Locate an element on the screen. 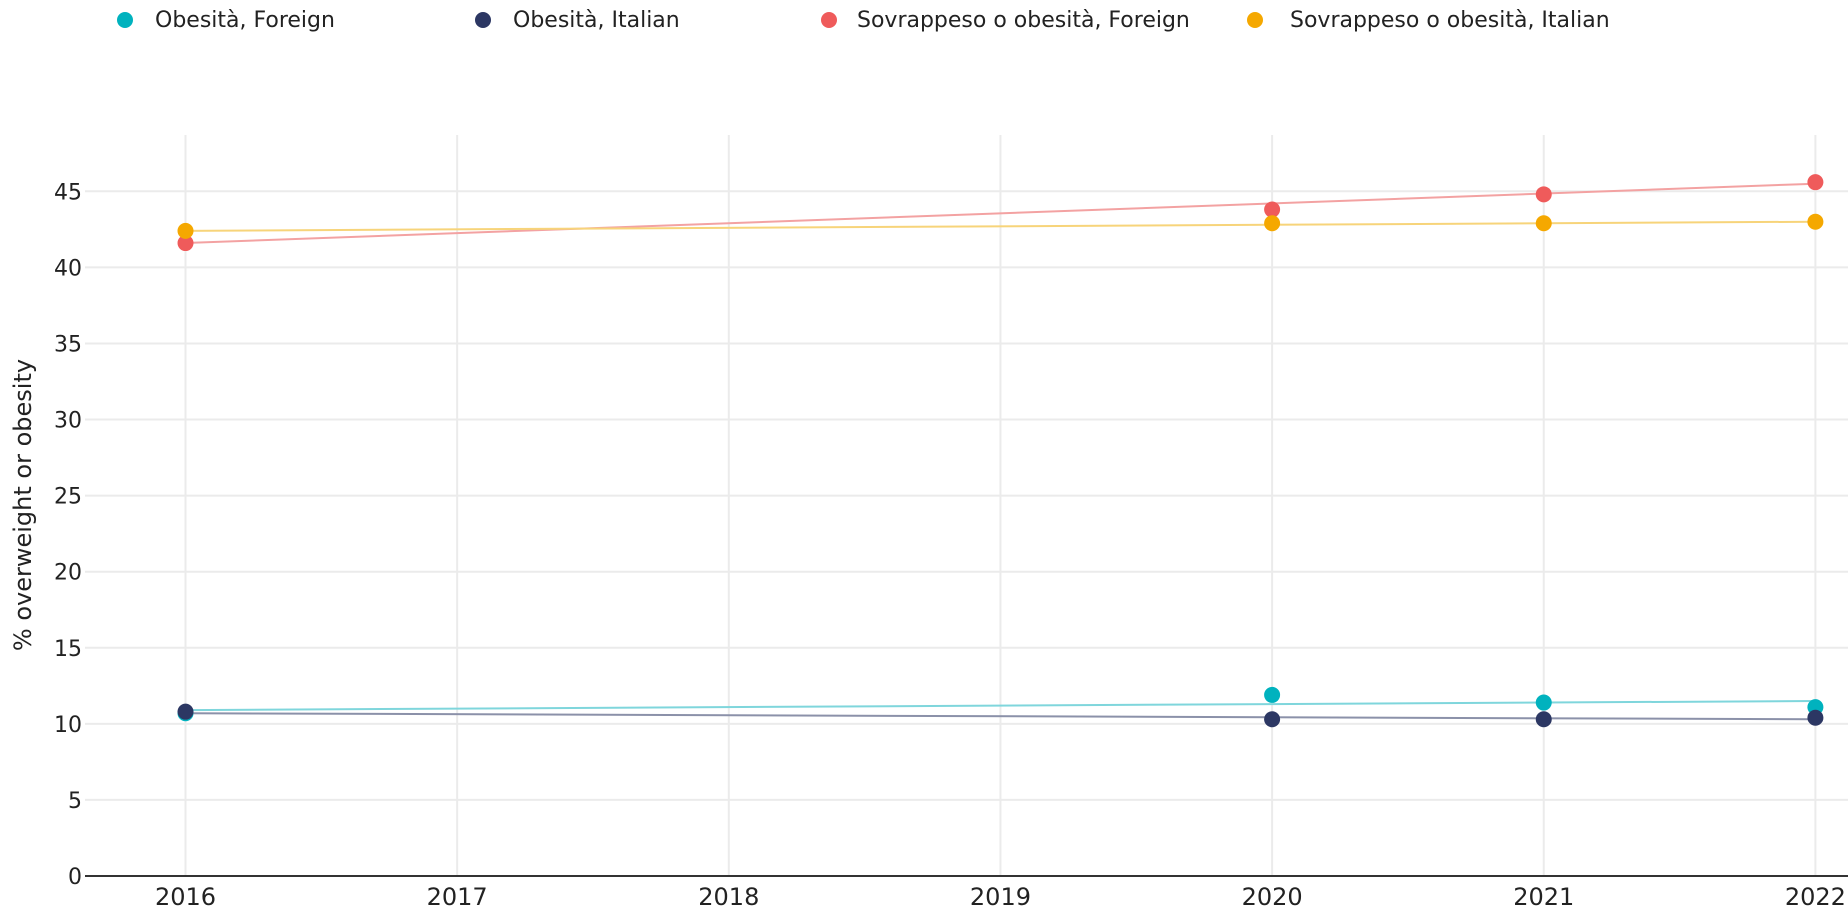 The image size is (1848, 914). x-tick-label: 2017 is located at coordinates (457, 897).